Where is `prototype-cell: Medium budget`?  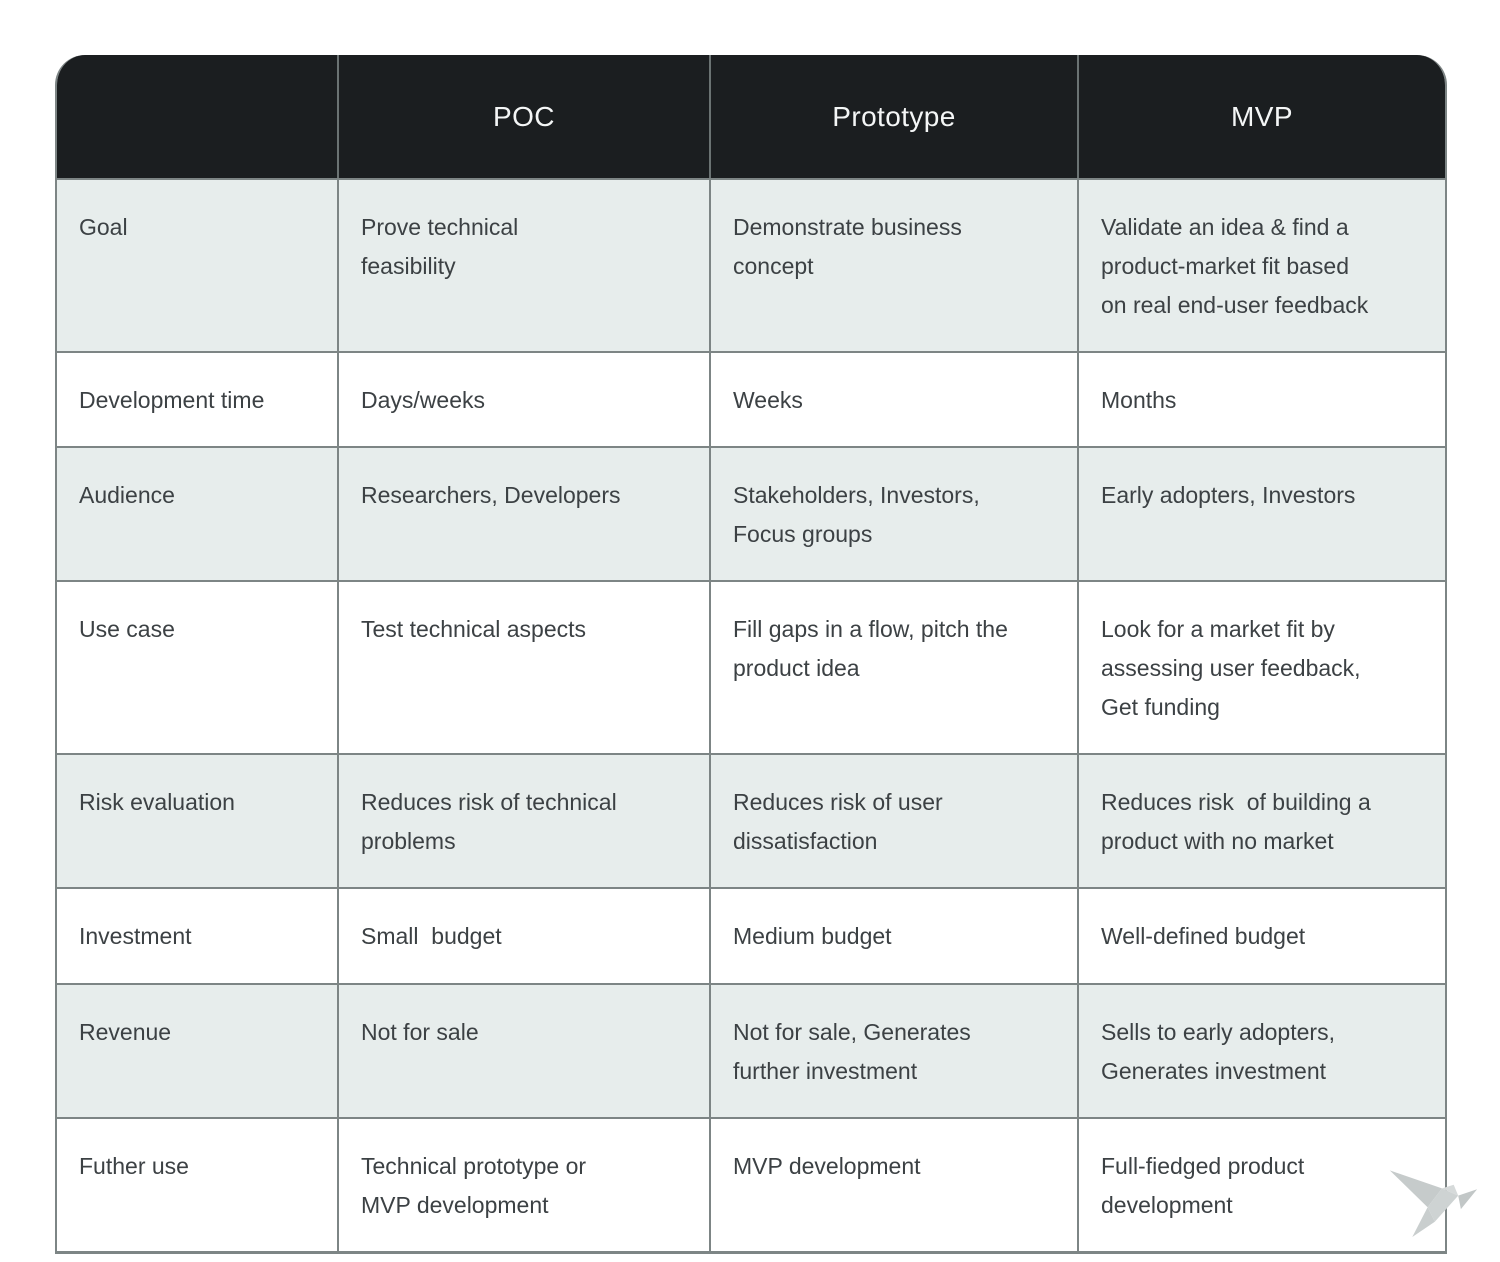 prototype-cell: Medium budget is located at coordinates (893, 936).